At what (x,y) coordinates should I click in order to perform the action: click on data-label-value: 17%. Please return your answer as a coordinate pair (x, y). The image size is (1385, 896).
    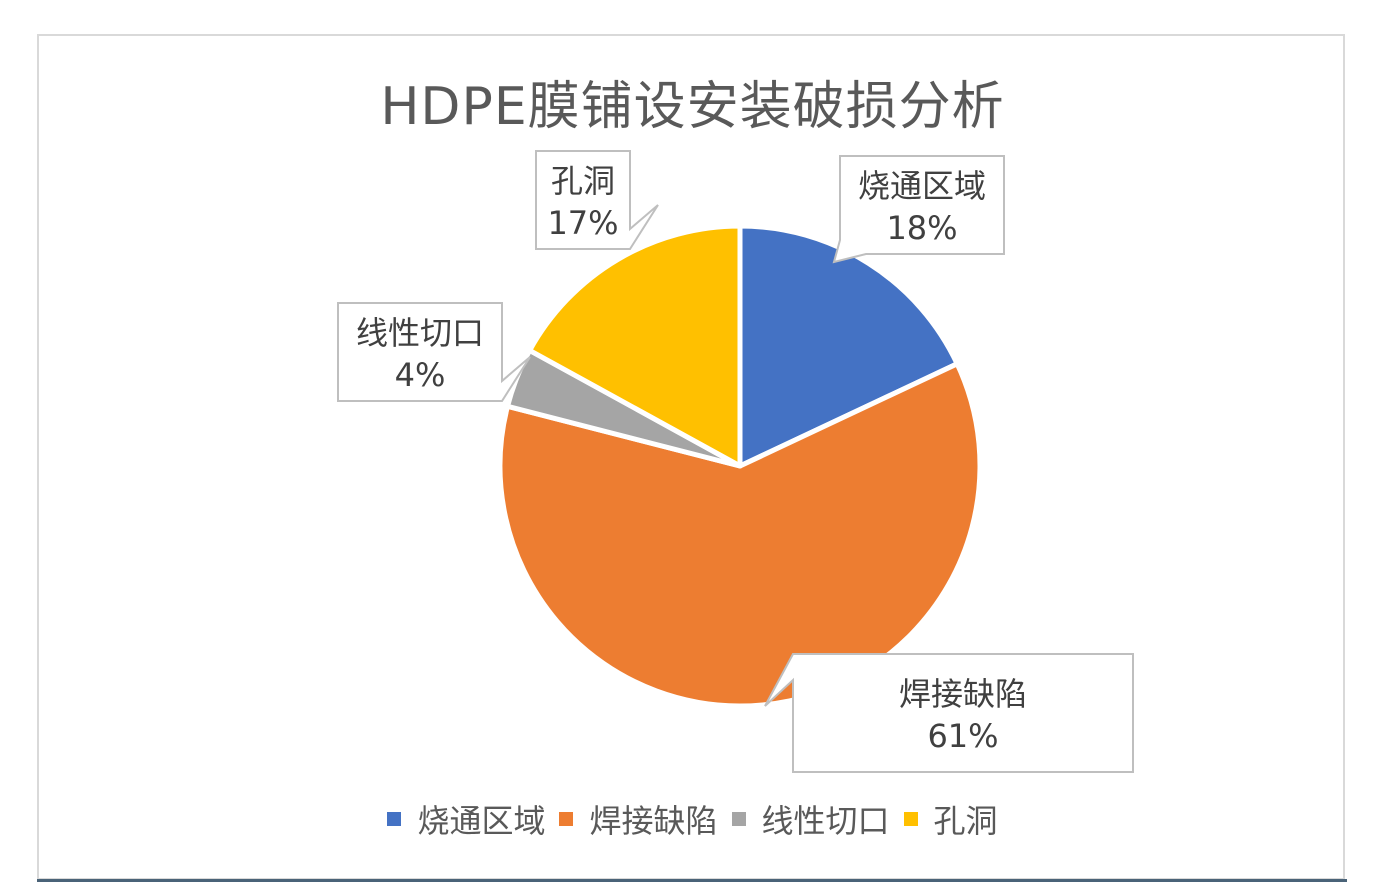
    Looking at the image, I should click on (582, 223).